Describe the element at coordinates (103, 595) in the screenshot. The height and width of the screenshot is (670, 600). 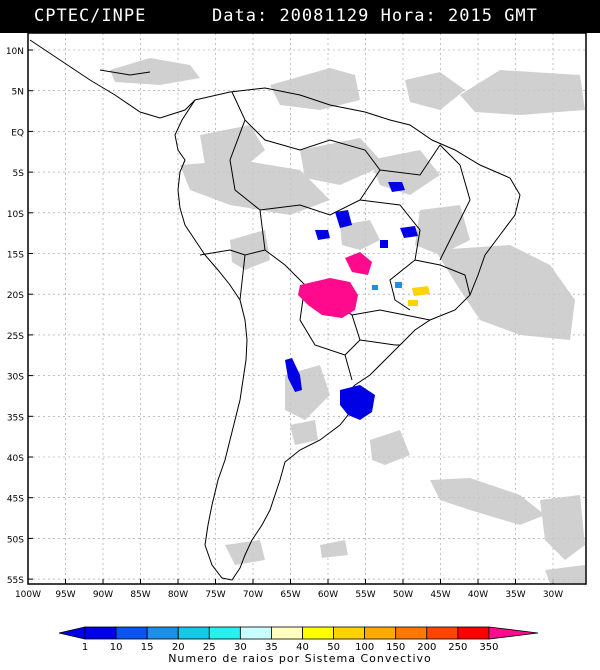
I see `lon-label: 90W` at that location.